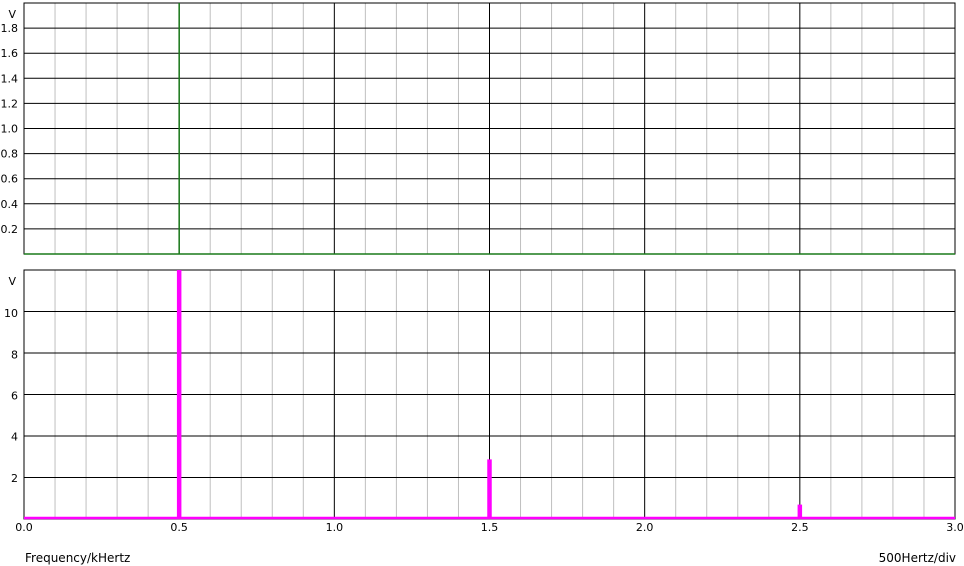 Image resolution: width=964 pixels, height=566 pixels. Describe the element at coordinates (78, 558) in the screenshot. I see `x-axis-label: Frequency/kHertz` at that location.